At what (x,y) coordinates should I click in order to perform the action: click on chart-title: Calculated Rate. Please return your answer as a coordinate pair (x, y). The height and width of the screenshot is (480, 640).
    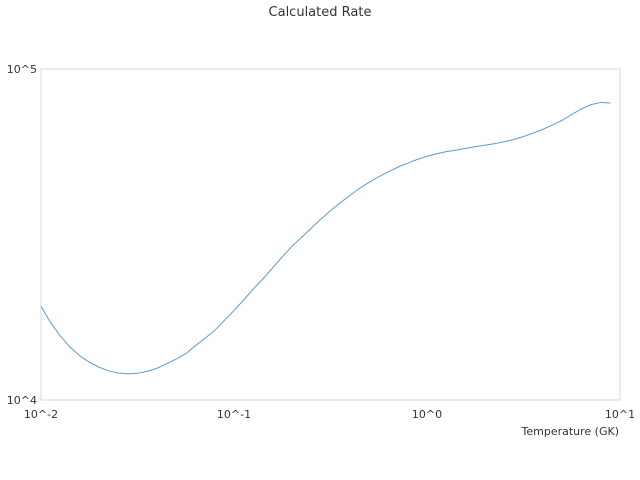
    Looking at the image, I should click on (320, 12).